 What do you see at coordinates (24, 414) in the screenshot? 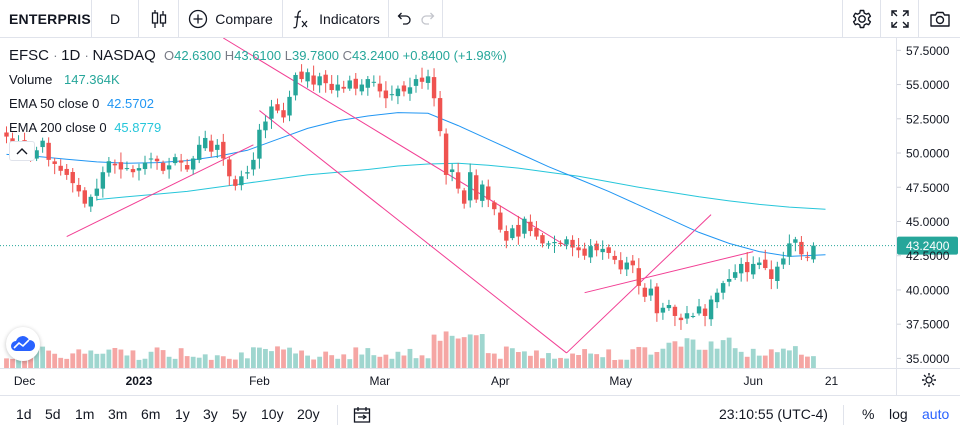
I see `range-1d: 1d` at bounding box center [24, 414].